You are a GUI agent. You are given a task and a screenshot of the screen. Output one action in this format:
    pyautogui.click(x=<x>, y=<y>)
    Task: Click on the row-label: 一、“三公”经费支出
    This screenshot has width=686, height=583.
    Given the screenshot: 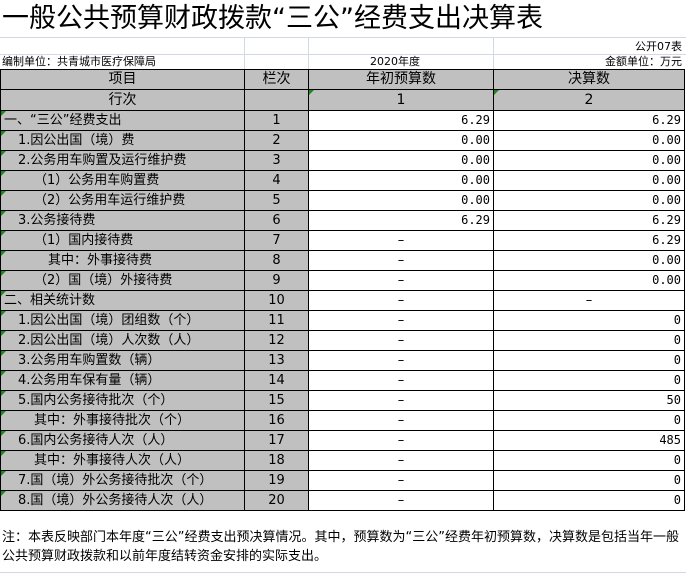 What is the action you would take?
    pyautogui.click(x=122, y=120)
    